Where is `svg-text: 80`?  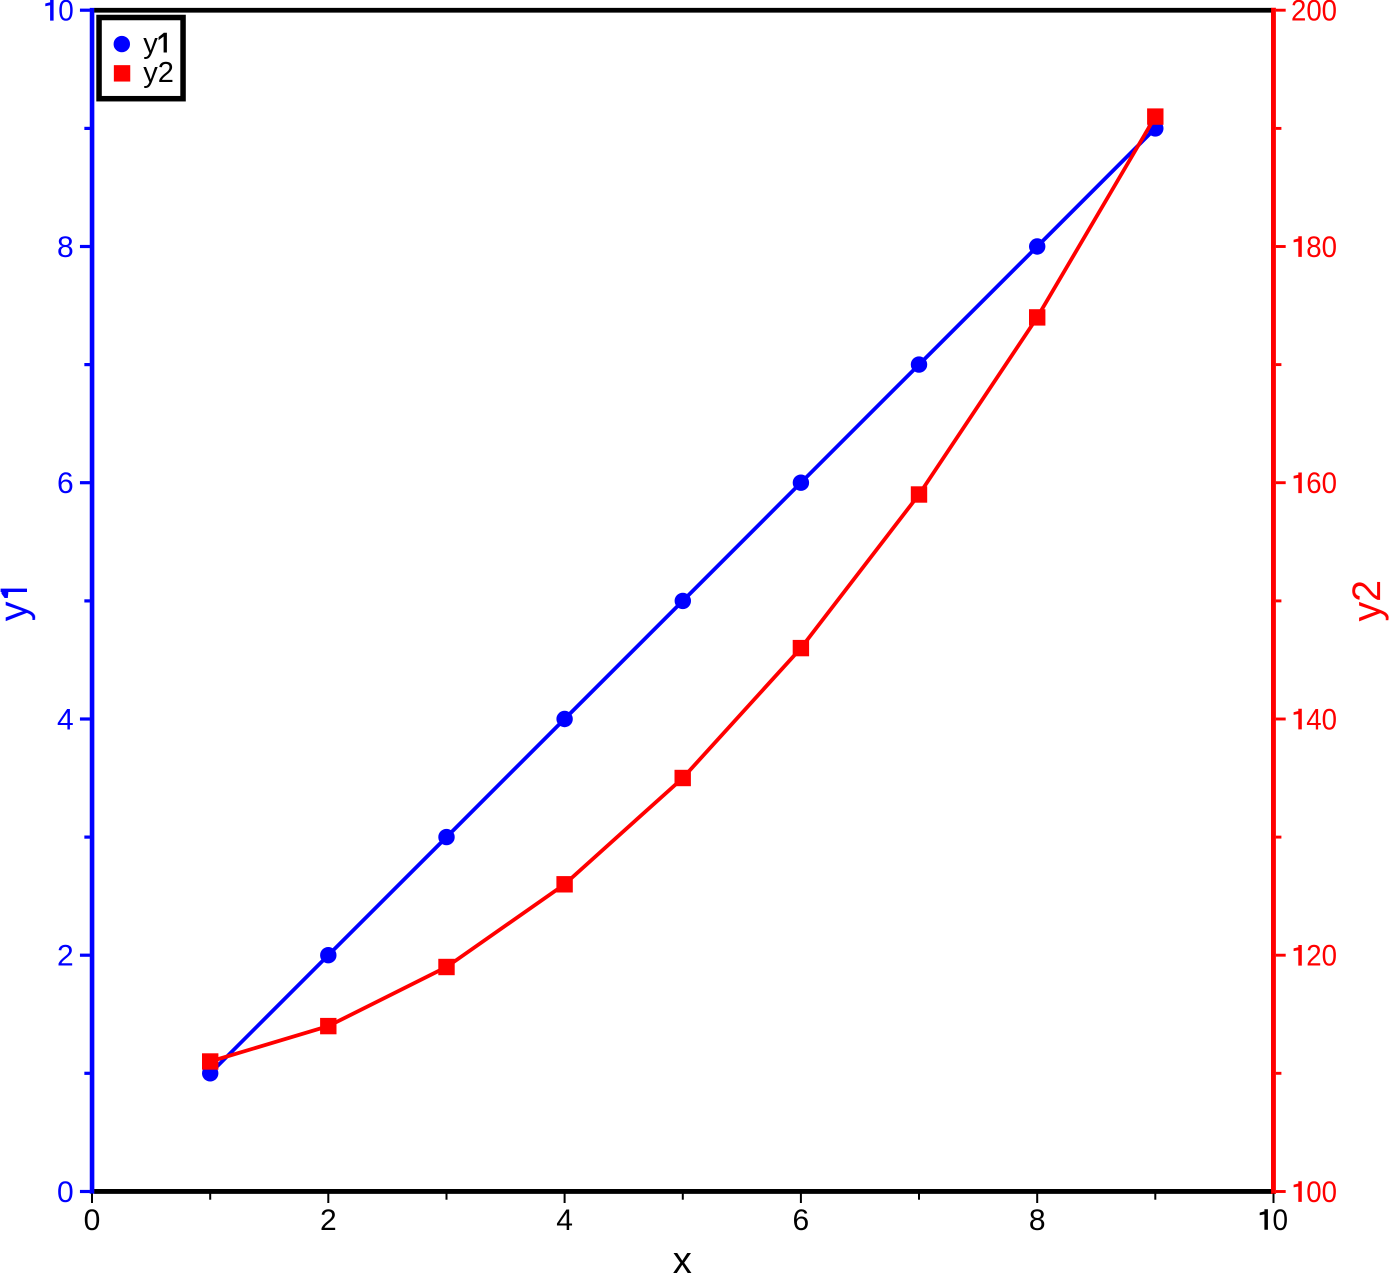
svg-text: 80 is located at coordinates (1321, 247).